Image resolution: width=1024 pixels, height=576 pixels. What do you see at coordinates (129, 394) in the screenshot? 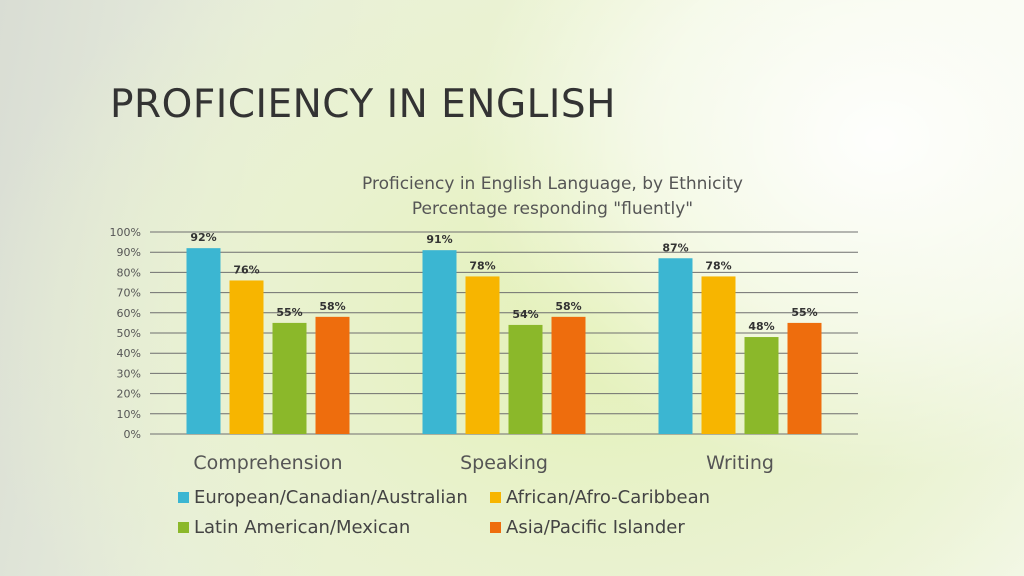
I see `y-tick-label: 20%` at bounding box center [129, 394].